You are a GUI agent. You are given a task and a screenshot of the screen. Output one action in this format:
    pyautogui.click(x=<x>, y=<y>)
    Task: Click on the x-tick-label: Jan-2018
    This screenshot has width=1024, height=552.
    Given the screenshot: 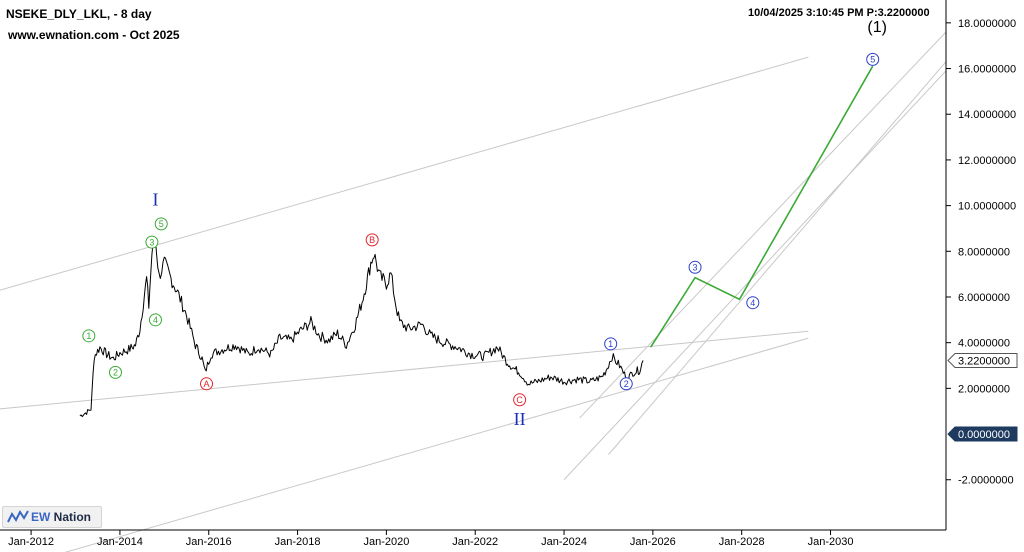 What is the action you would take?
    pyautogui.click(x=298, y=542)
    